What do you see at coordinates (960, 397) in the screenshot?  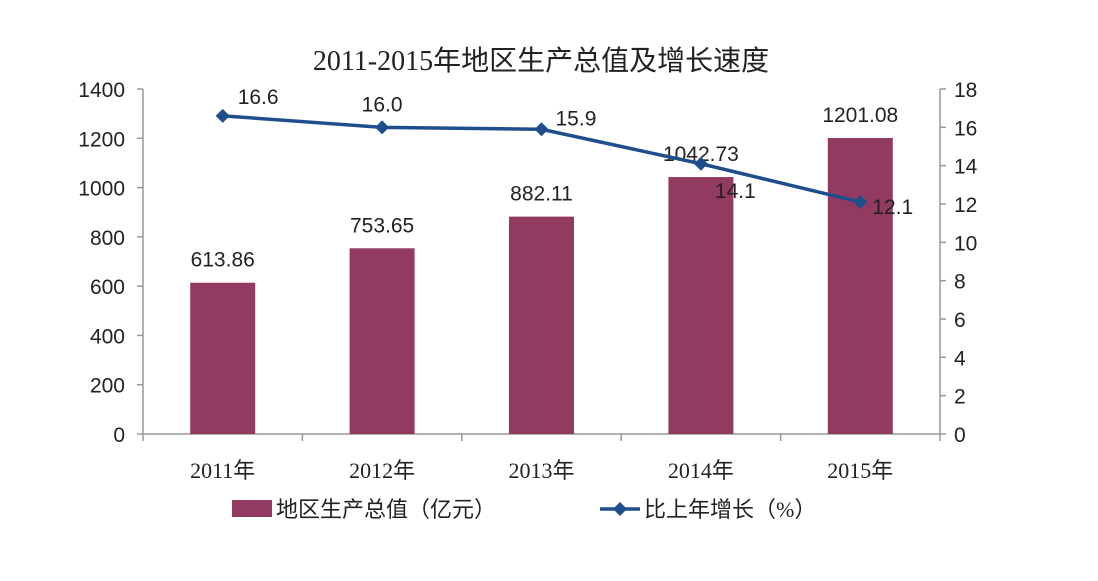 I see `right-tick-label: 2` at bounding box center [960, 397].